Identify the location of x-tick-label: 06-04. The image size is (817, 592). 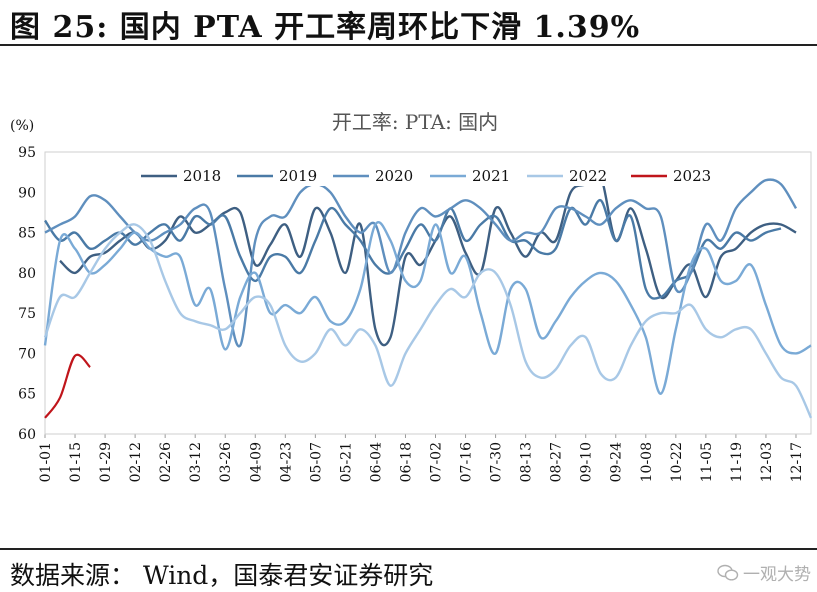
(376, 462).